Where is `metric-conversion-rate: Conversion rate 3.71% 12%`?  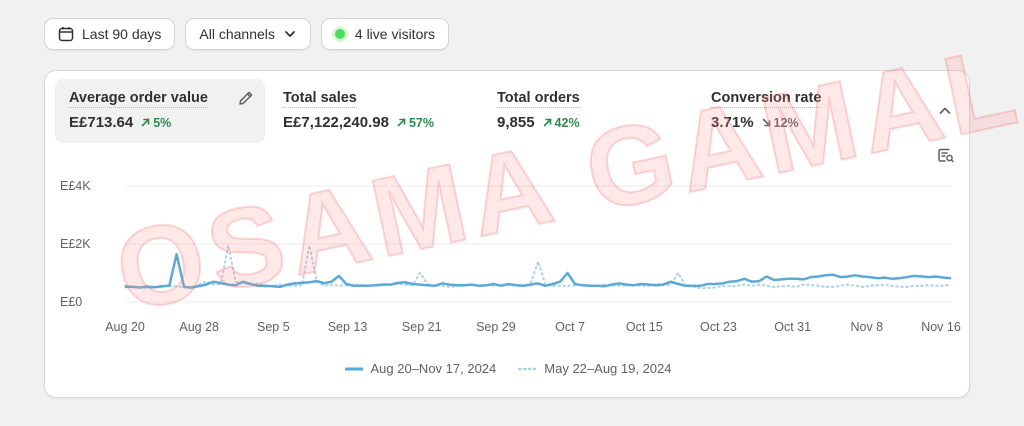
metric-conversion-rate: Conversion rate 3.71% 12% is located at coordinates (802, 111).